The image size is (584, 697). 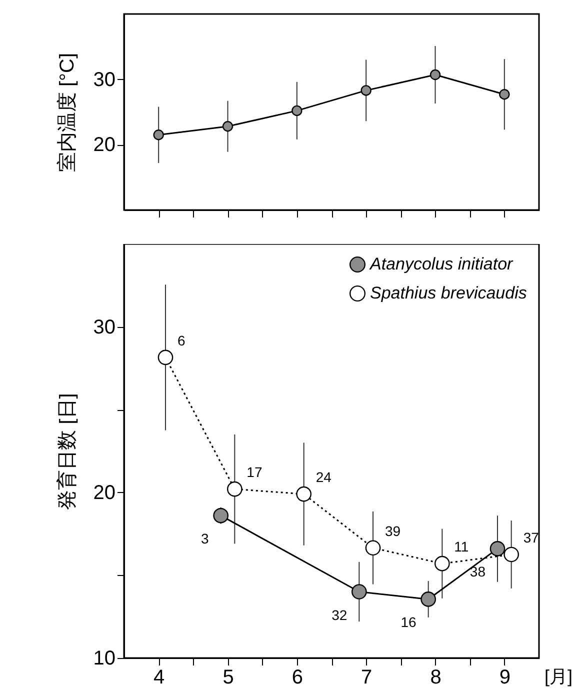 I want to click on x-tick-label: 5, so click(x=228, y=677).